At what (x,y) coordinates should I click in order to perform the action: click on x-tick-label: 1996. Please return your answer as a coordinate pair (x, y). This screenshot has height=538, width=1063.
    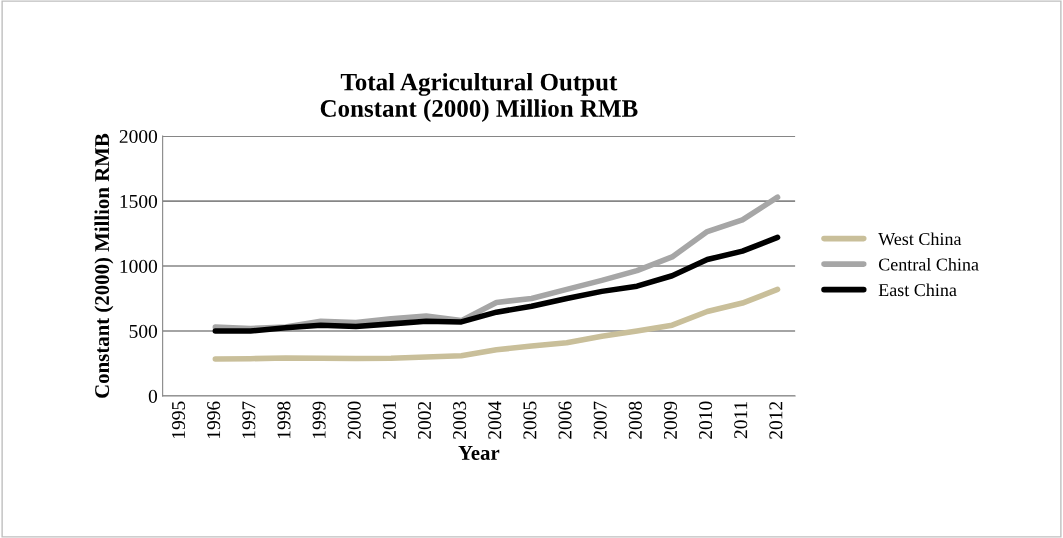
    Looking at the image, I should click on (214, 420).